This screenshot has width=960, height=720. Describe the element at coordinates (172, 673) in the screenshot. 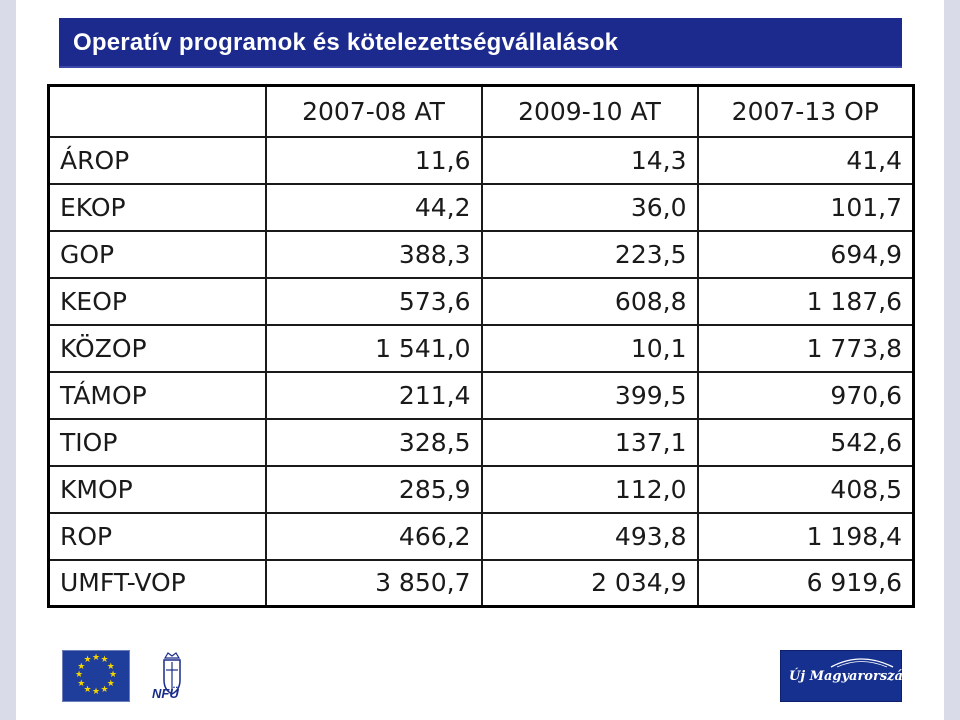

I see `hungarian-crest-icon` at that location.